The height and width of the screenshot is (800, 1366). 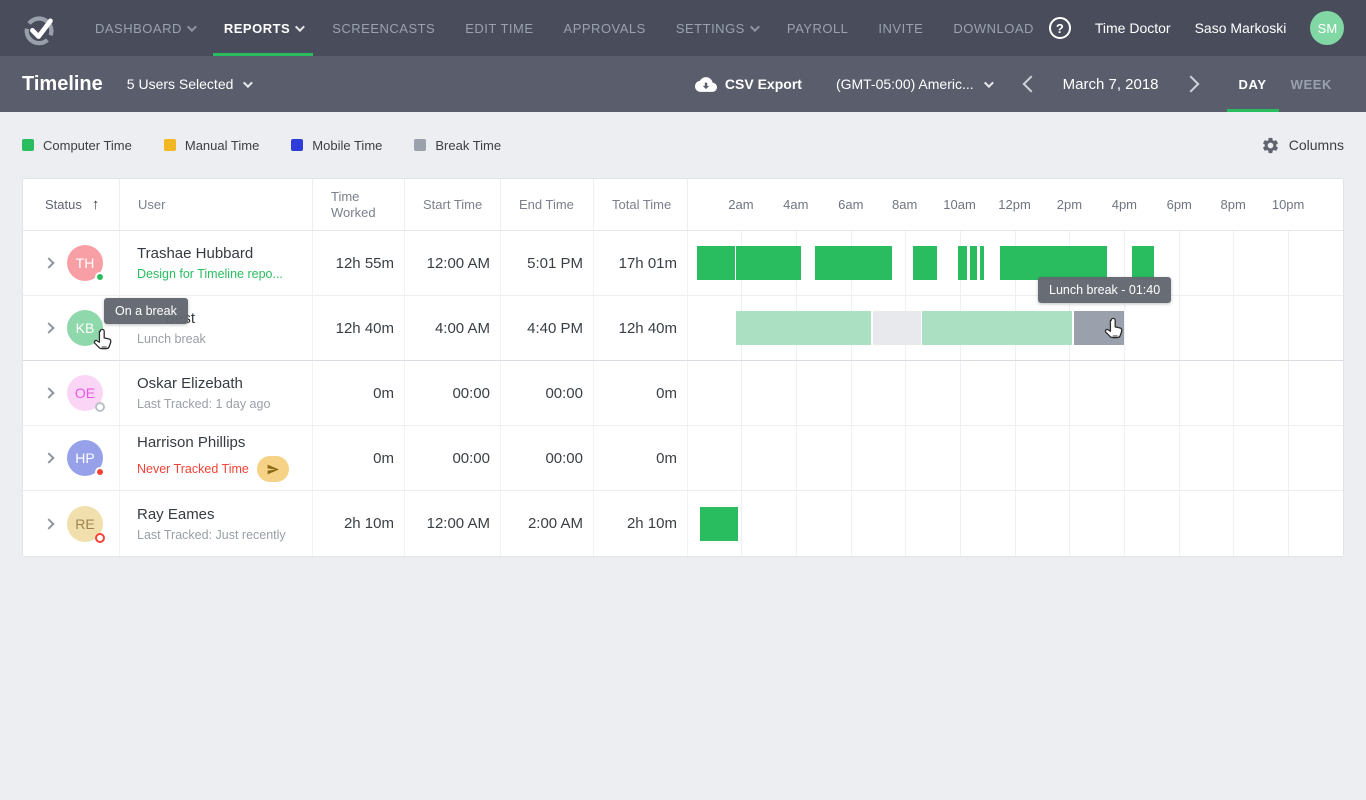 I want to click on legend-item-manual-time: Manual Time, so click(x=211, y=145).